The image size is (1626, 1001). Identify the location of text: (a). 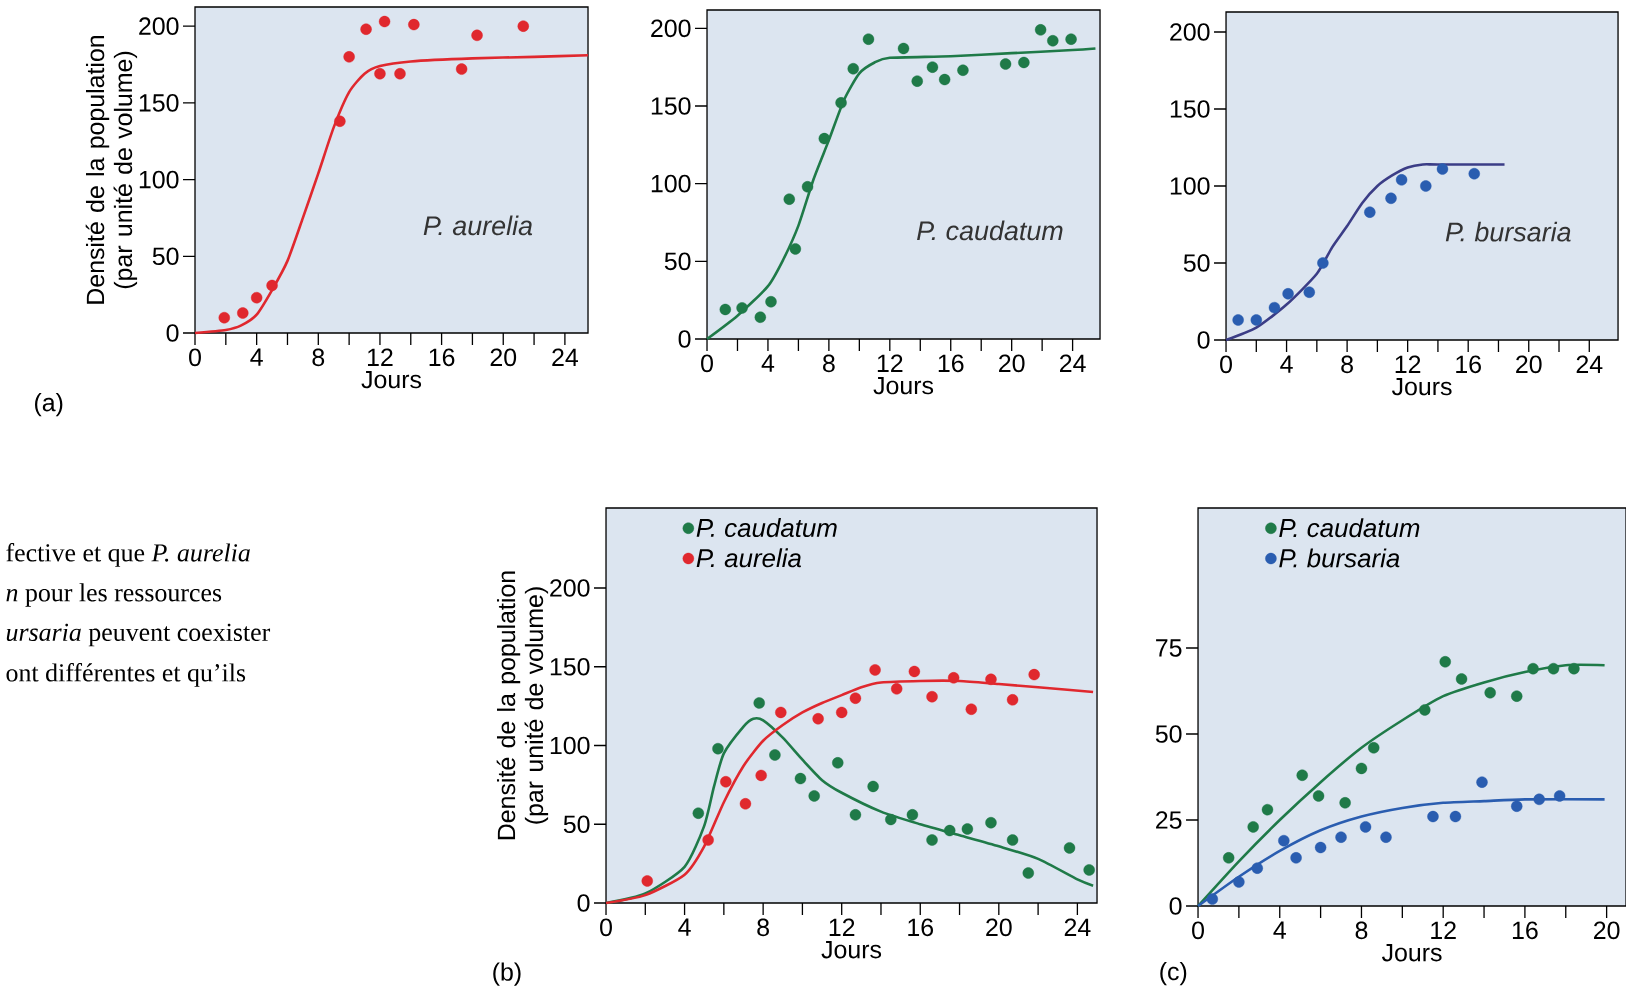
(49, 405).